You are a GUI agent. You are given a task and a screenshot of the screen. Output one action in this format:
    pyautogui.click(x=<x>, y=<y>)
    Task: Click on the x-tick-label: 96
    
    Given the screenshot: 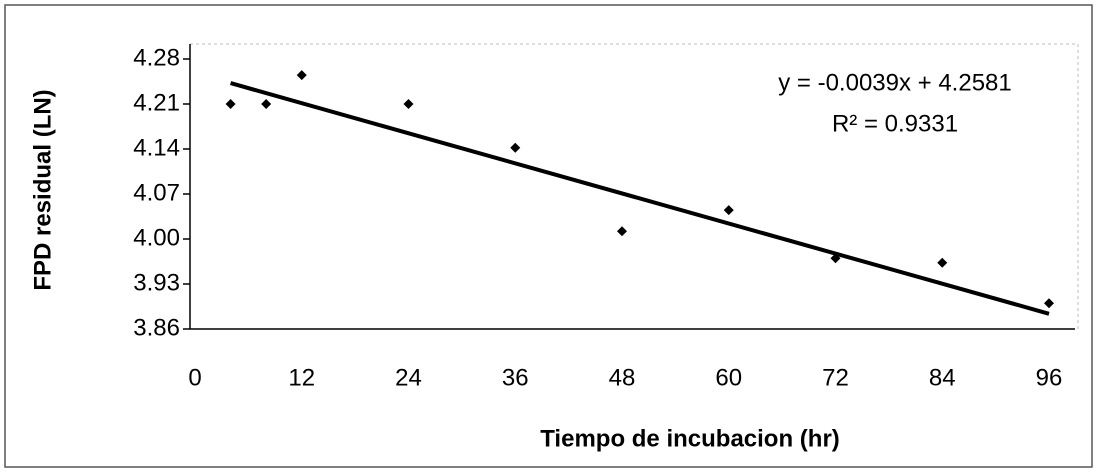 What is the action you would take?
    pyautogui.click(x=1049, y=377)
    